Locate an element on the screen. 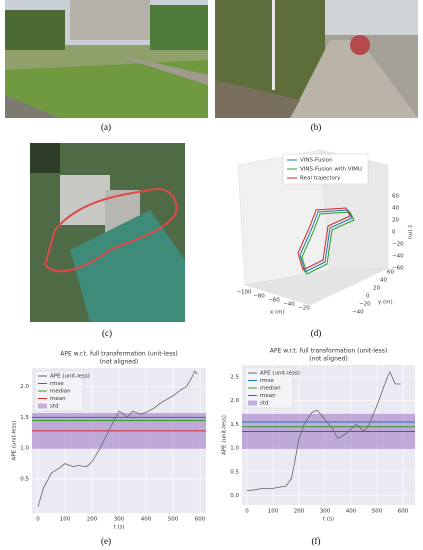  z-tick-label: −20 is located at coordinates (398, 245).